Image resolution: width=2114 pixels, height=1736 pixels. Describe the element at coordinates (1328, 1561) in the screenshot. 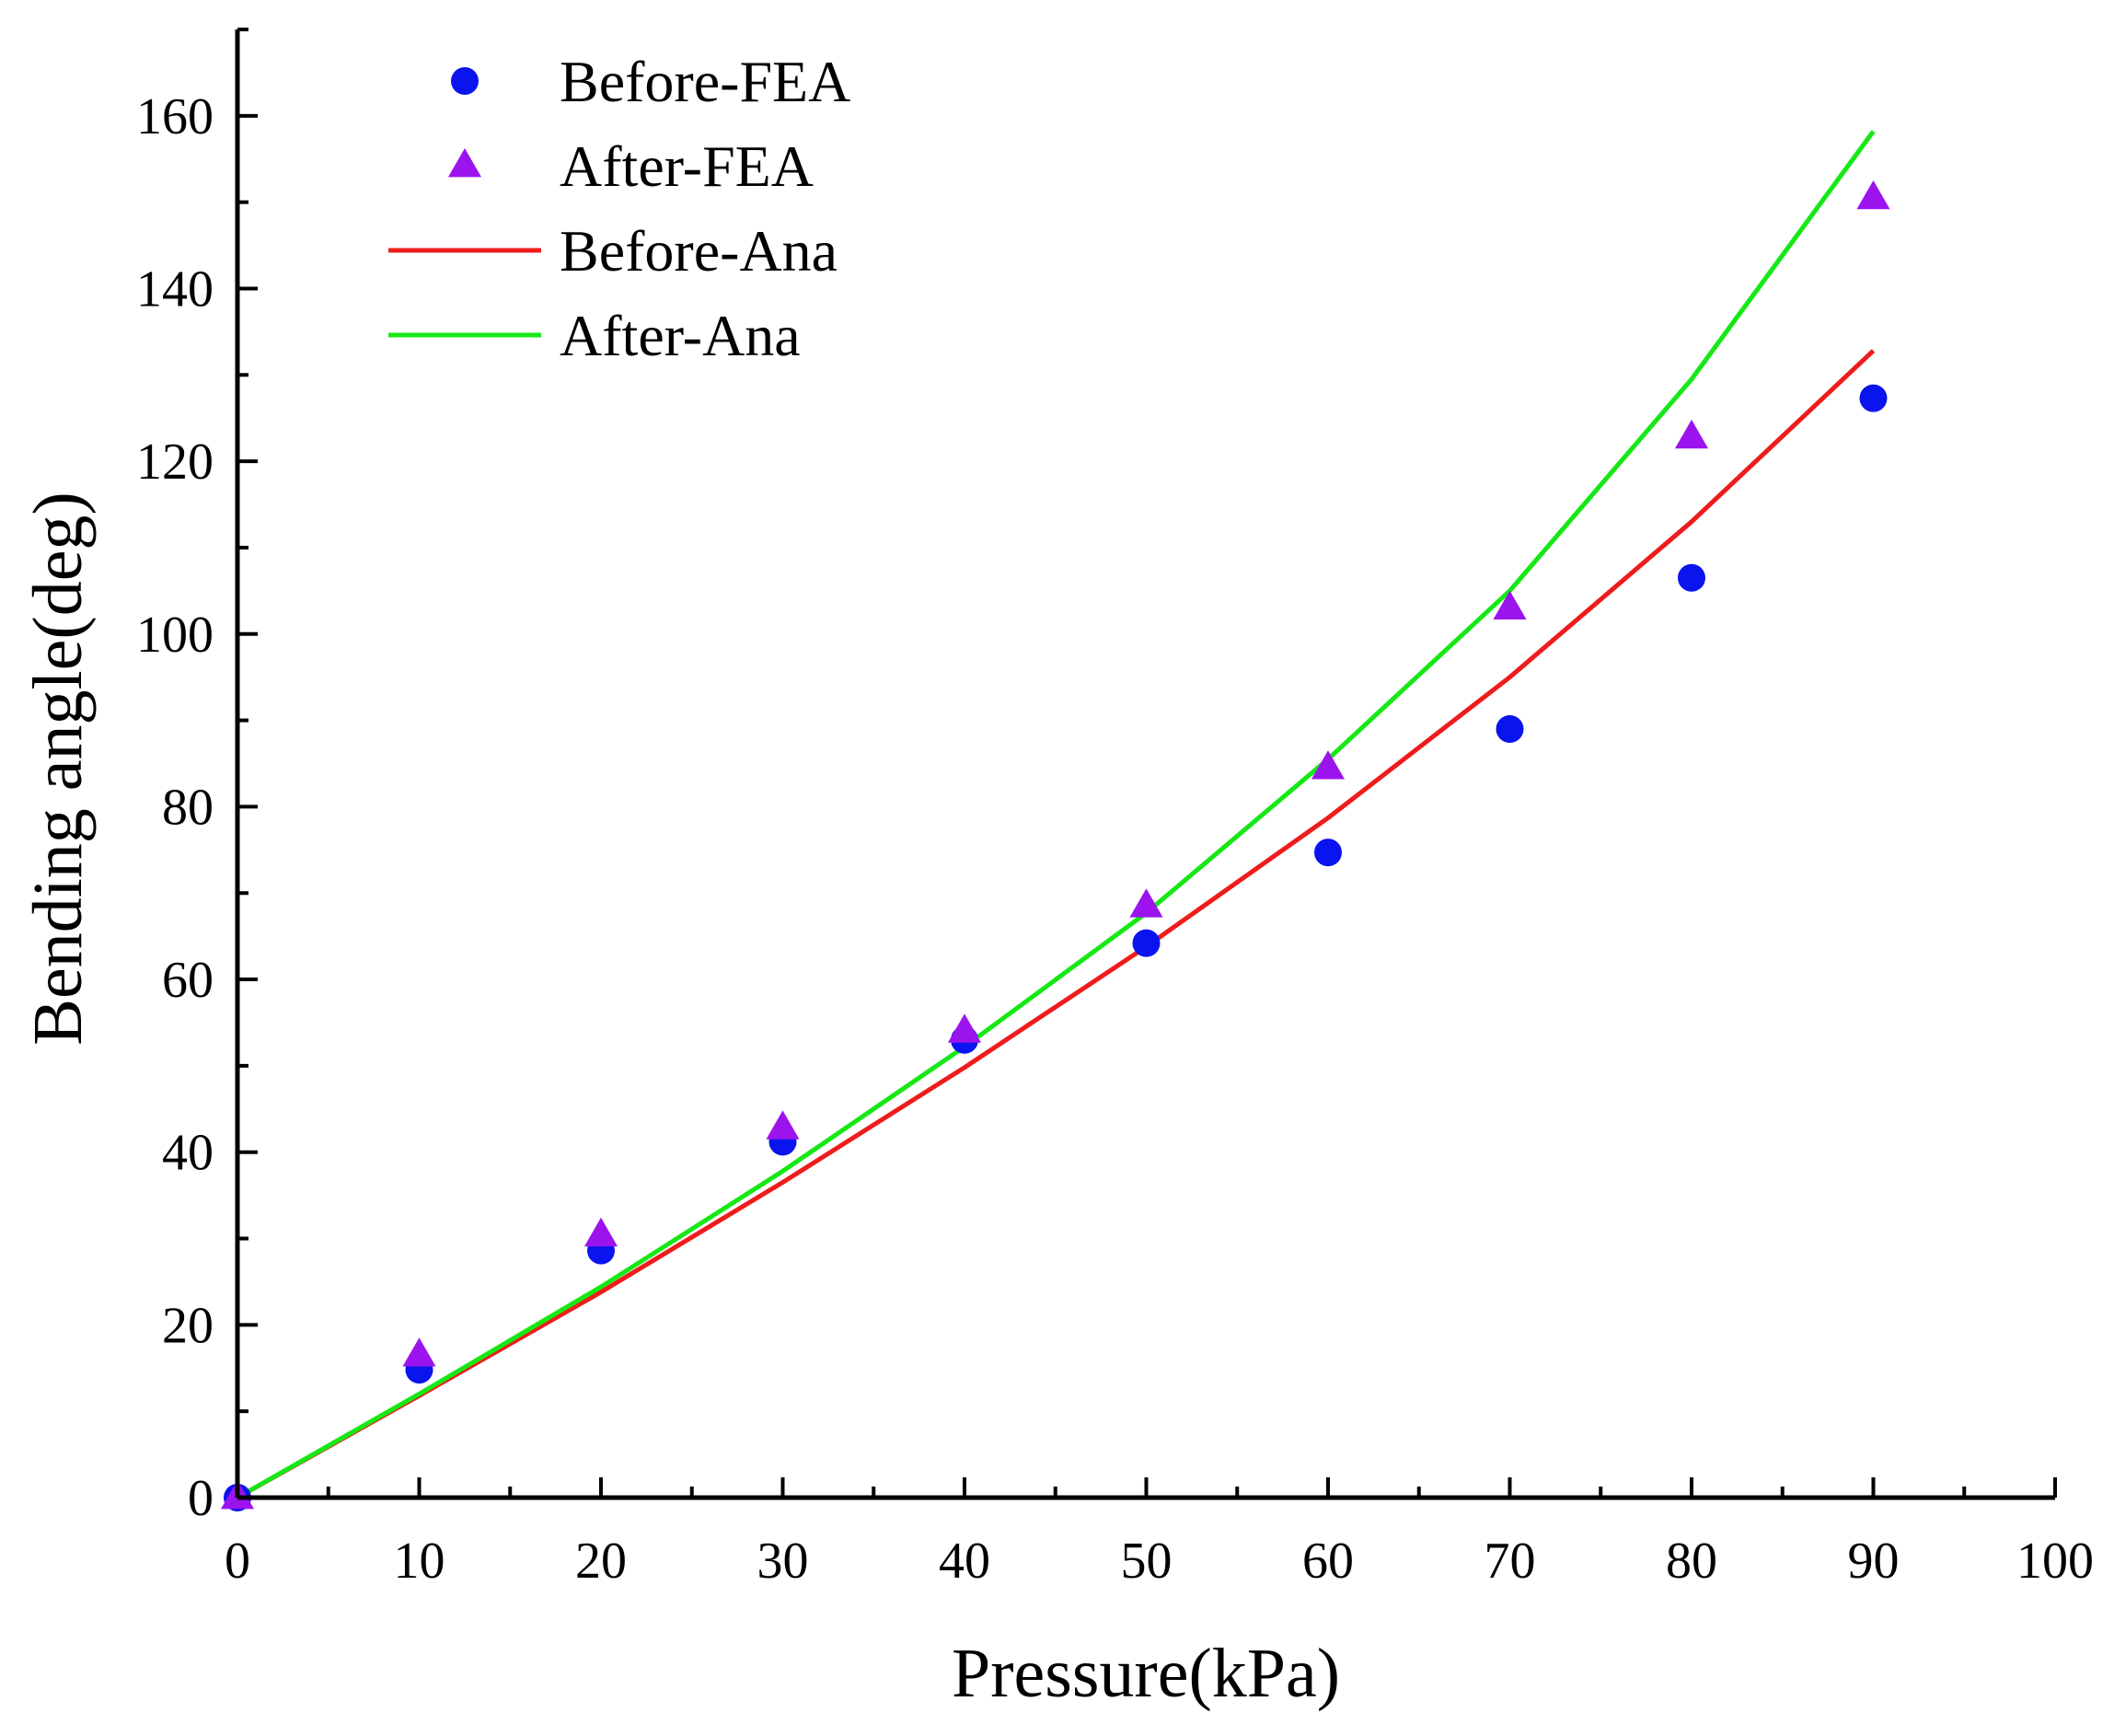

I see `x-tick-label: 60` at that location.